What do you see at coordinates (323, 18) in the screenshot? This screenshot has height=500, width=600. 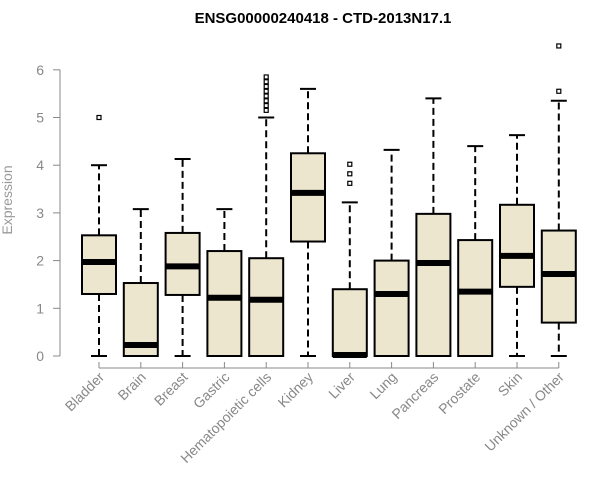 I see `chart-title: ENSG00000240418 - CTD-2013N17.1` at bounding box center [323, 18].